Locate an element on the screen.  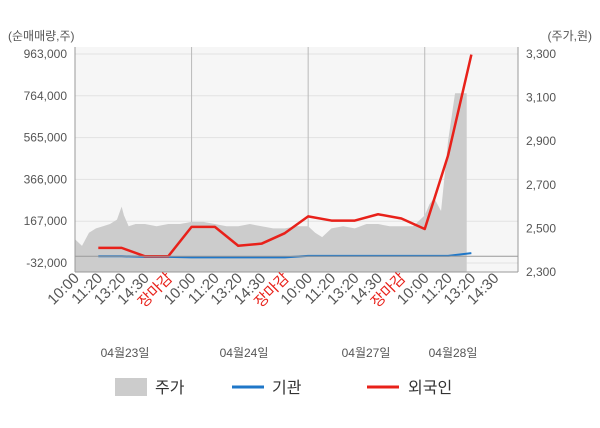
date-label: 04월27일 is located at coordinates (366, 353).